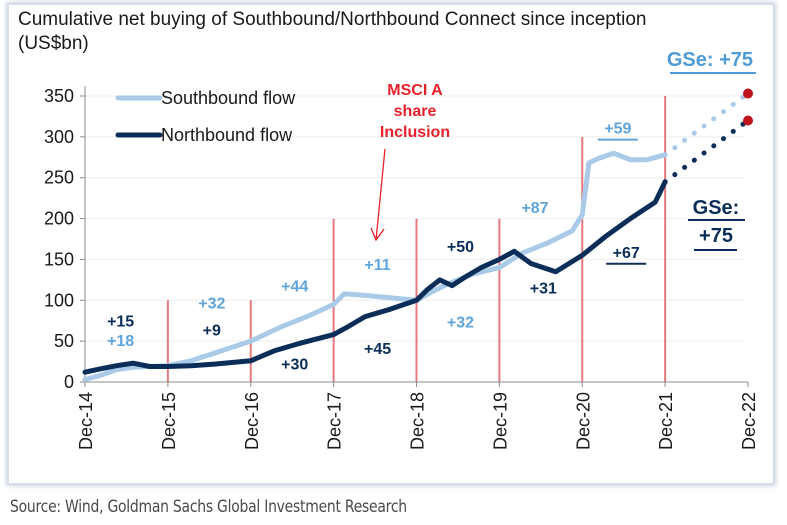  What do you see at coordinates (749, 421) in the screenshot?
I see `x-tick-label: Dec-22` at bounding box center [749, 421].